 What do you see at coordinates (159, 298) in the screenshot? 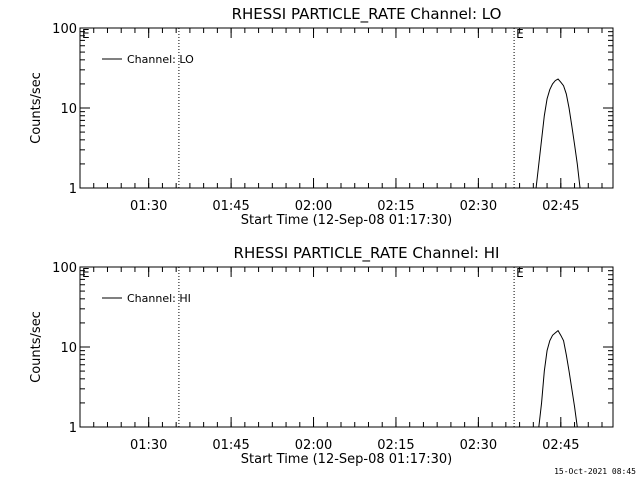
I see `legend-label: Channel: HI` at bounding box center [159, 298].